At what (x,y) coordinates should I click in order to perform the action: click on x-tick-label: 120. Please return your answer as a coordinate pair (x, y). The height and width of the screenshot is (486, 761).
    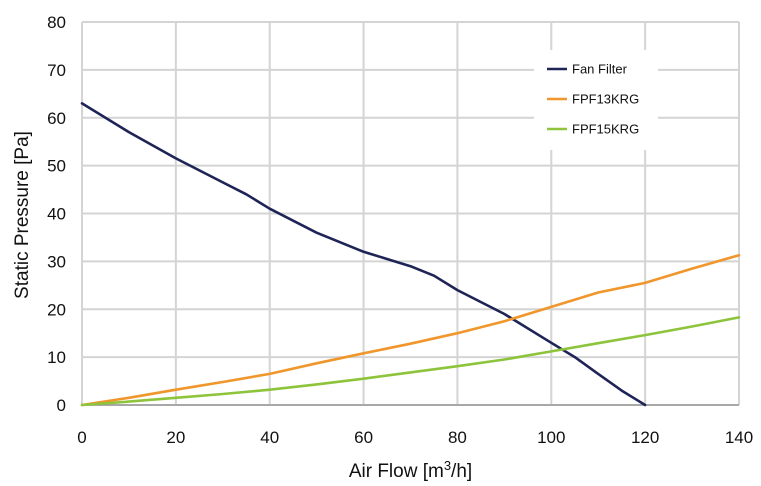
    Looking at the image, I should click on (645, 437).